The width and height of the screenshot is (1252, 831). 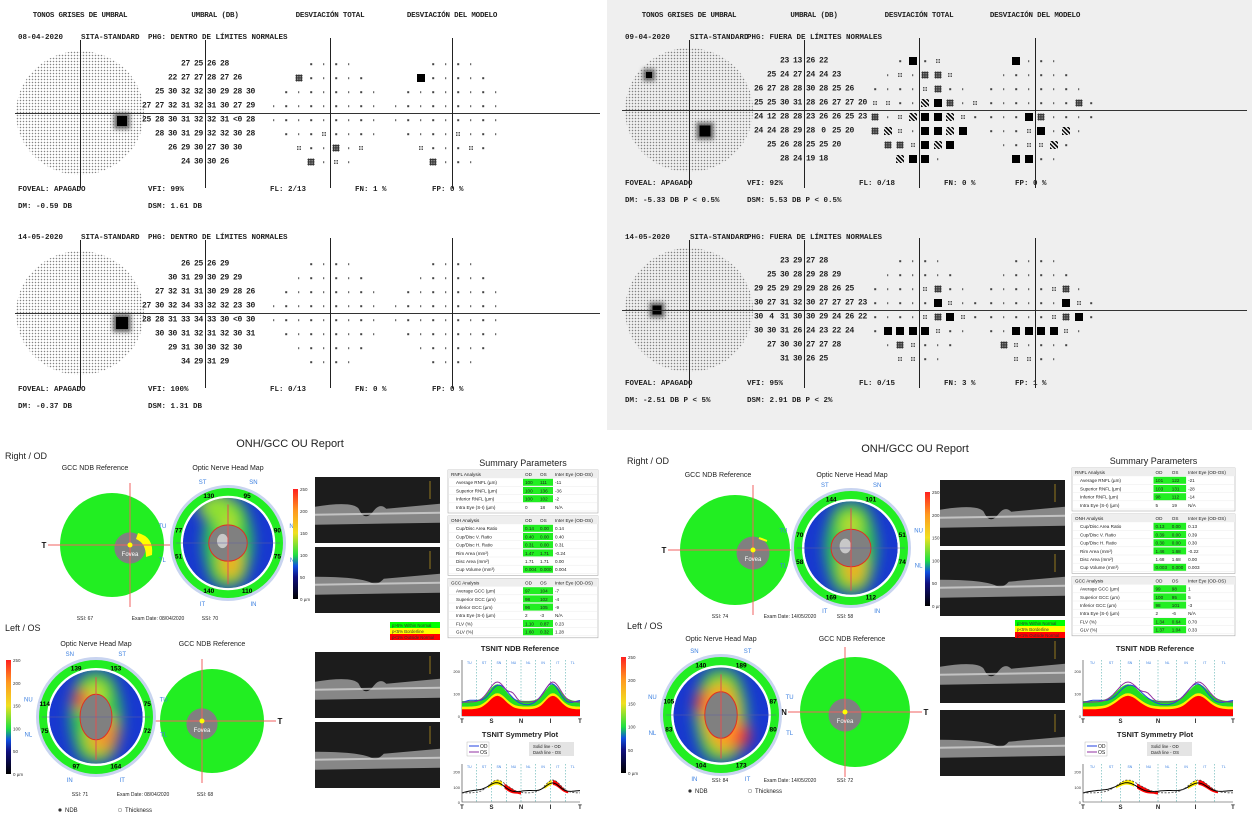 I want to click on sector-label: NU, so click(x=918, y=531).